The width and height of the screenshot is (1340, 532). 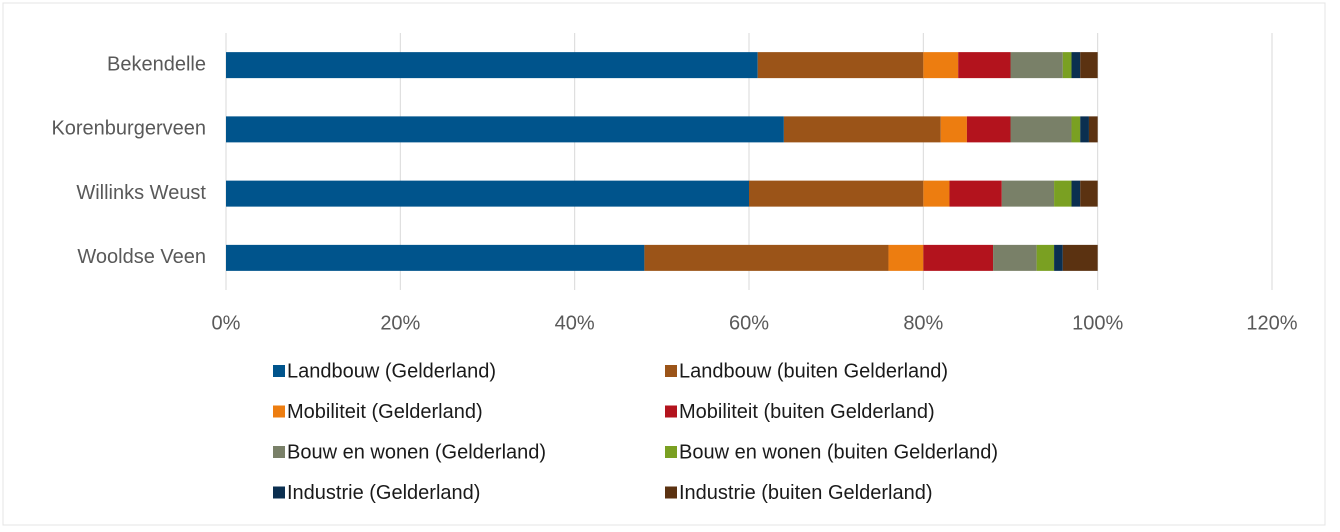 What do you see at coordinates (385, 412) in the screenshot?
I see `legend-label: Mobiliteit (Gelderland)` at bounding box center [385, 412].